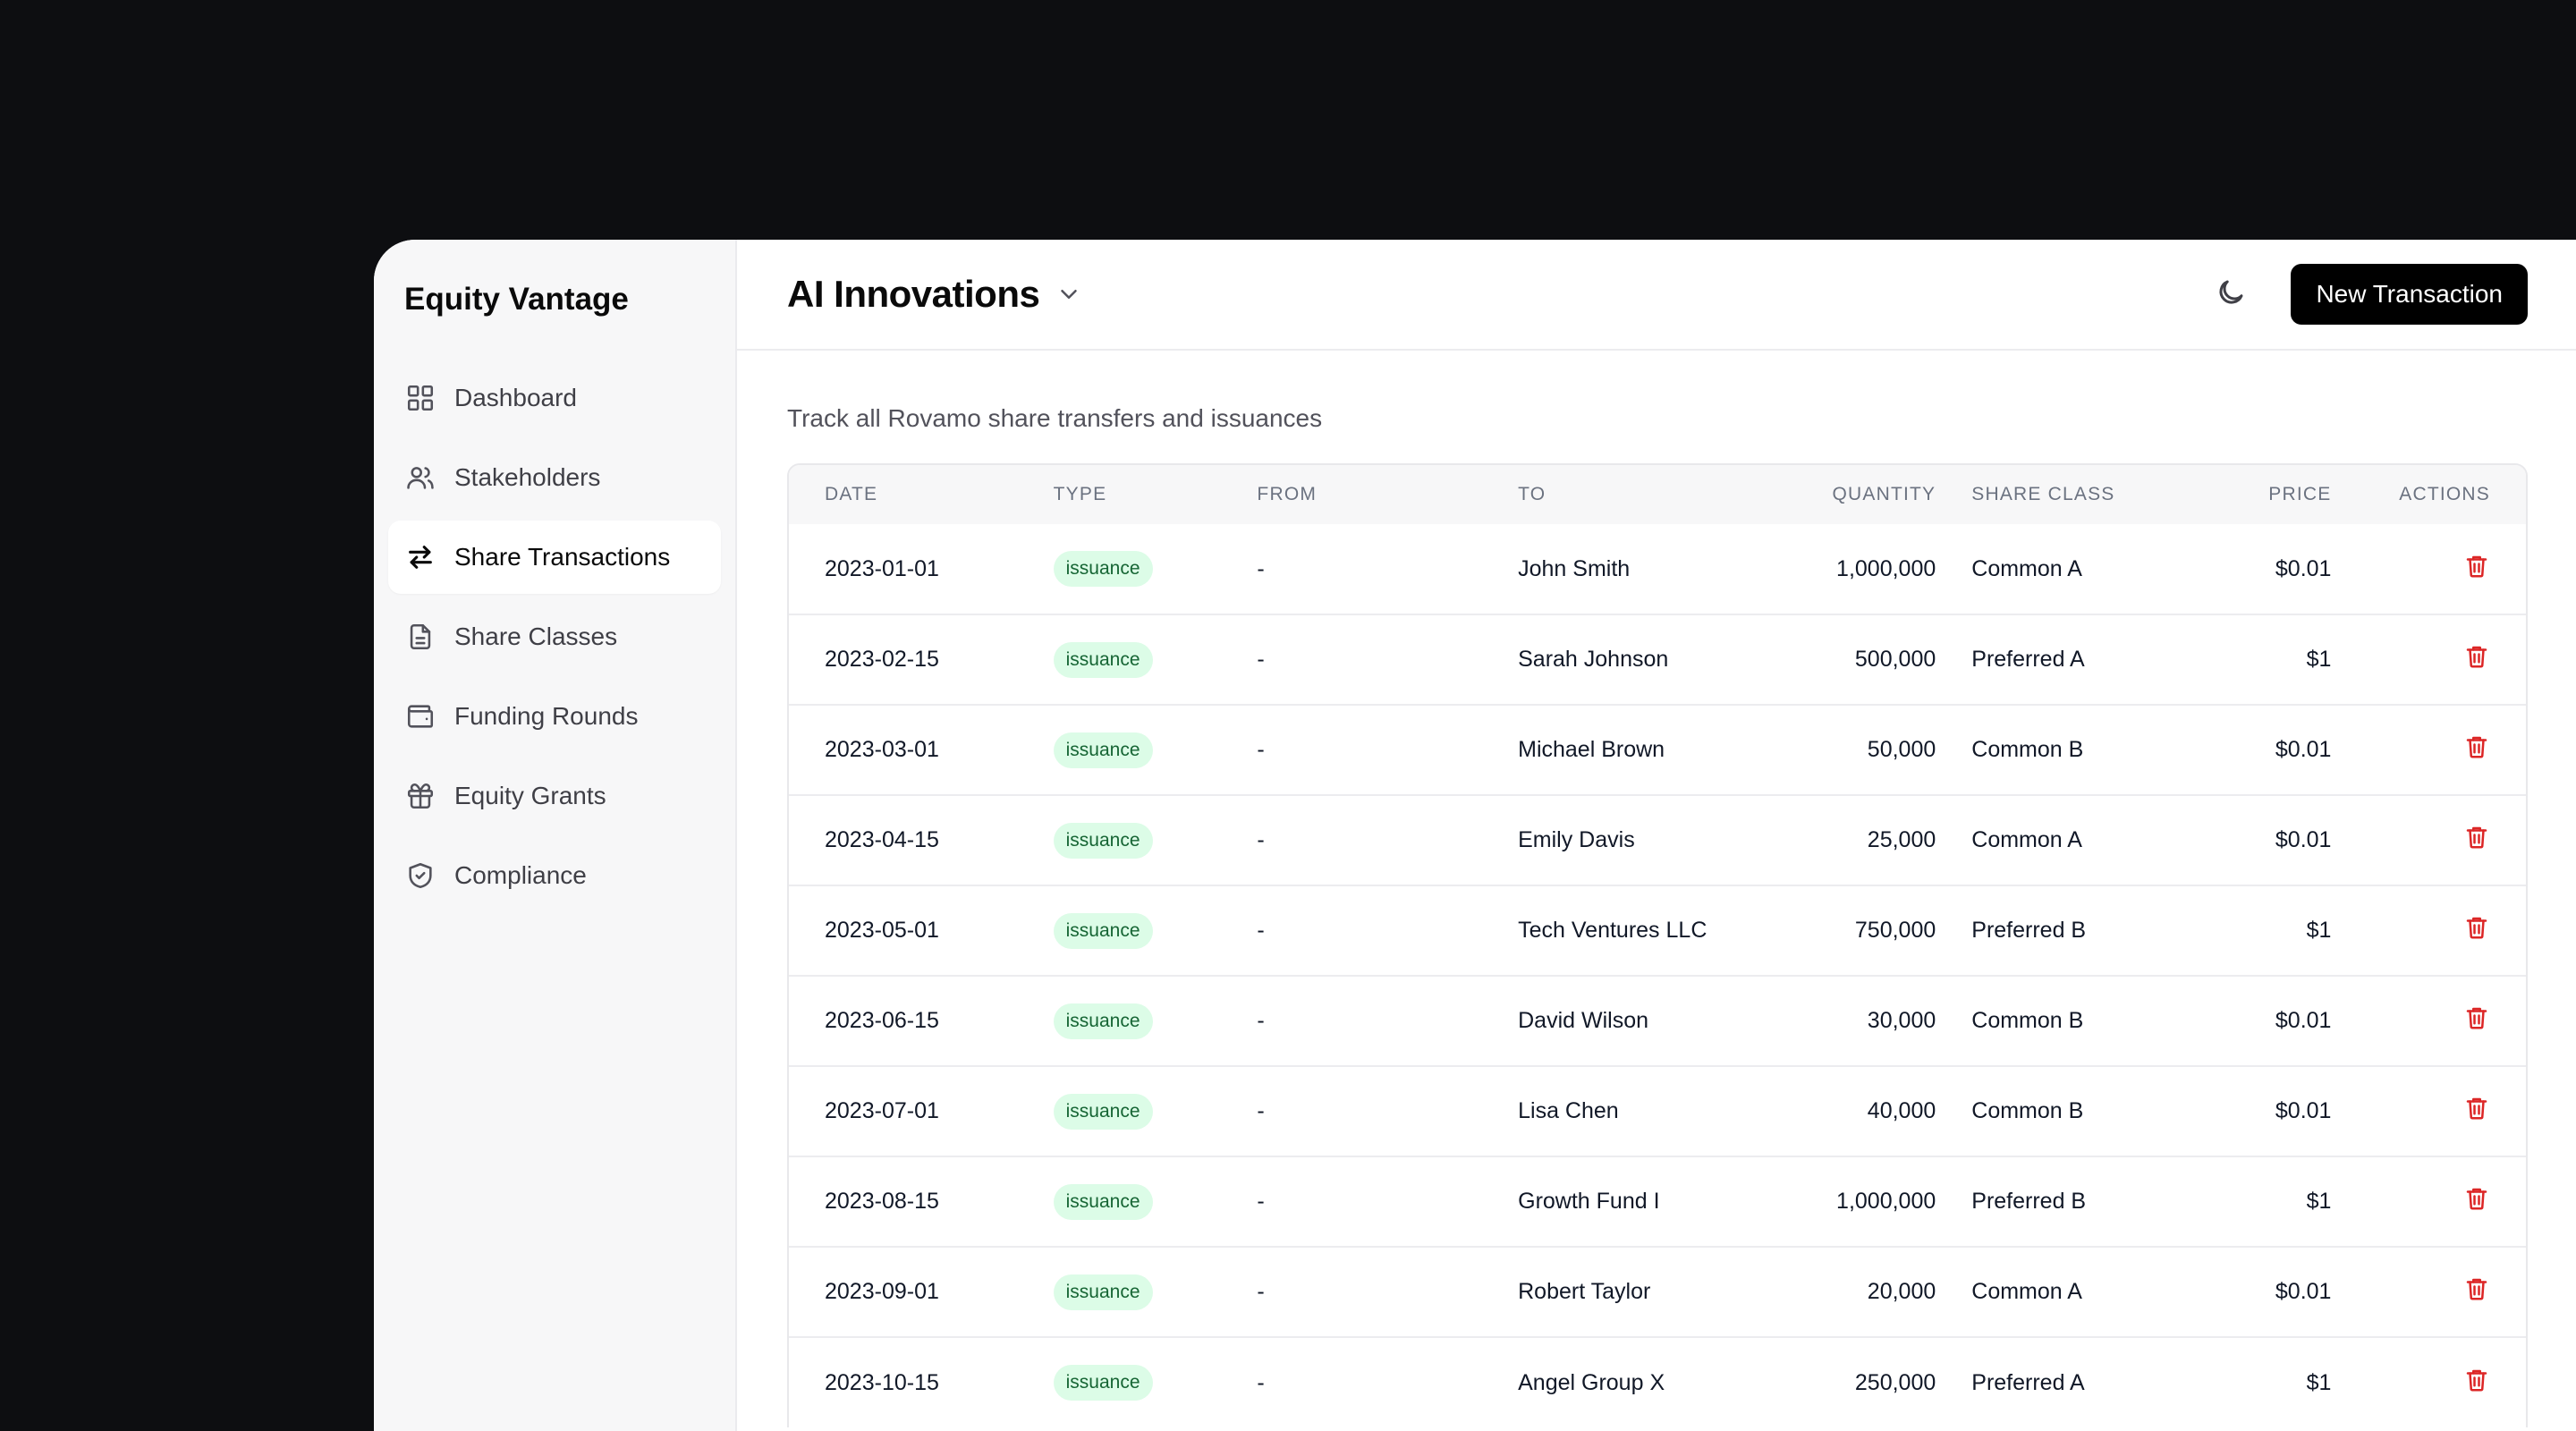 This screenshot has height=1431, width=2576. What do you see at coordinates (554, 558) in the screenshot?
I see `sidebar-item-share-transactions: Share Transactions` at bounding box center [554, 558].